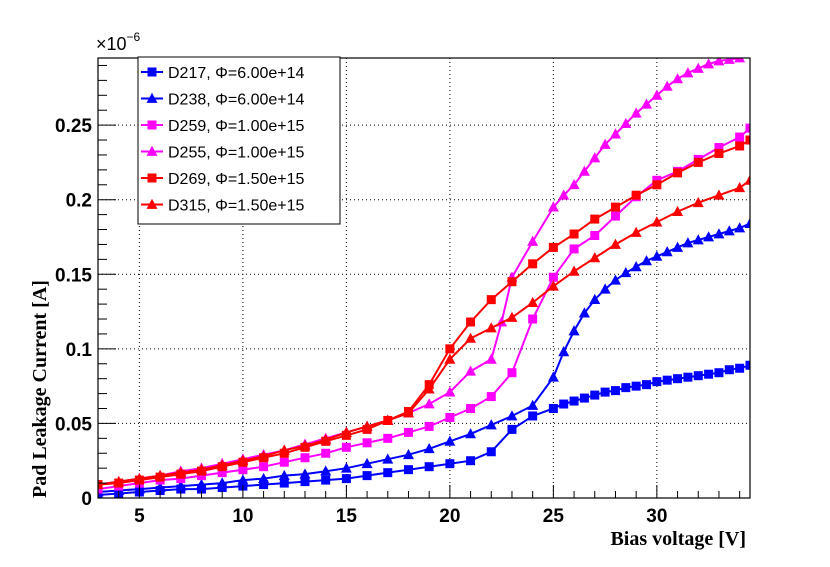 The image size is (830, 567). Describe the element at coordinates (239, 140) in the screenshot. I see `legend-box` at that location.